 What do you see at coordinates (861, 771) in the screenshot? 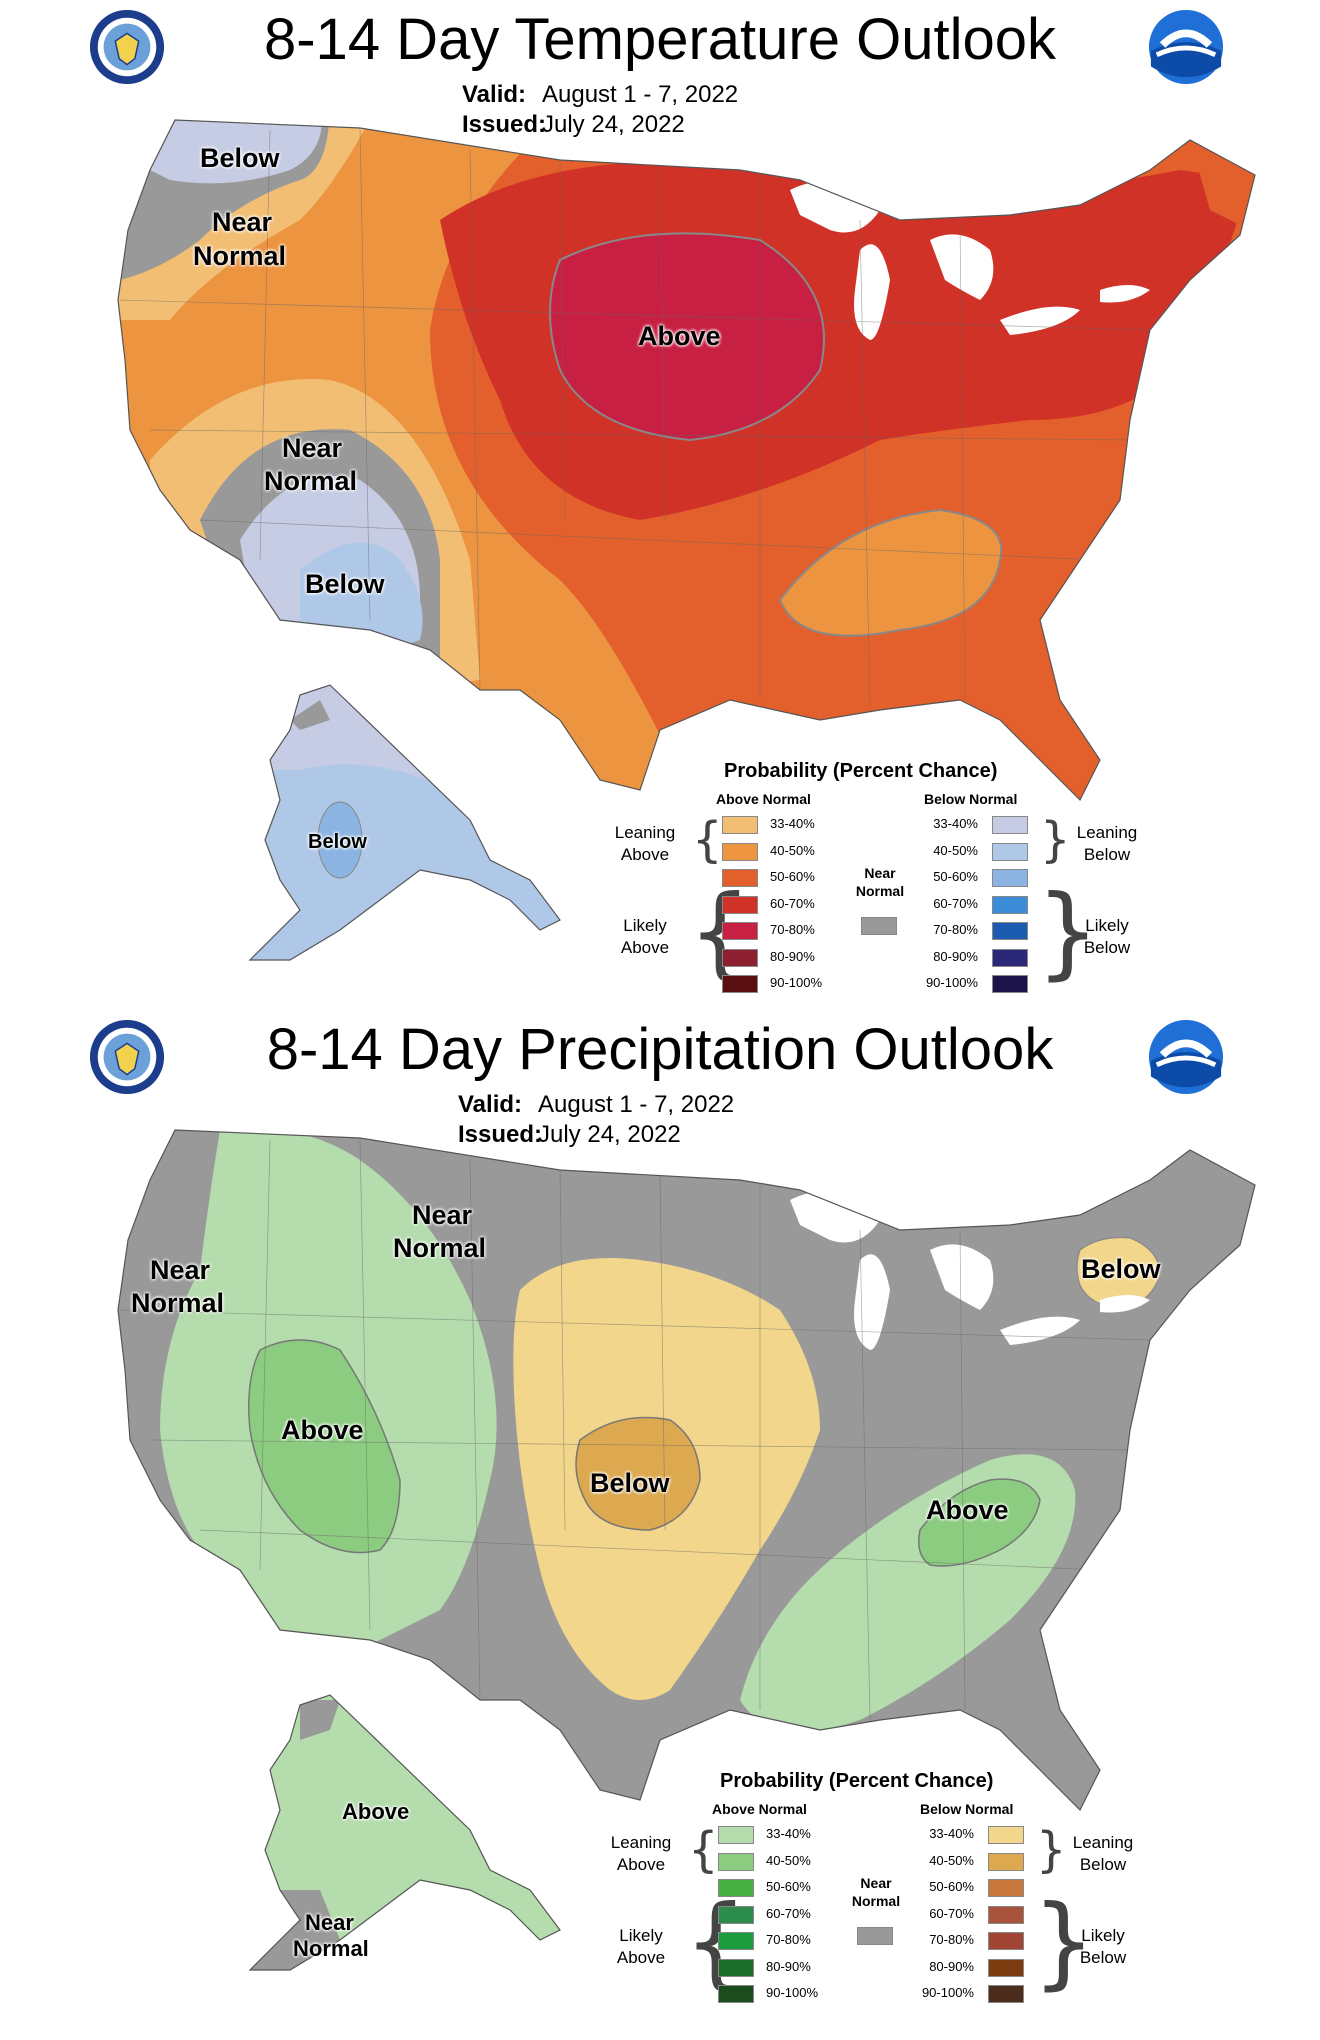
I see `legend-title: Probability (Percent Chance)` at bounding box center [861, 771].